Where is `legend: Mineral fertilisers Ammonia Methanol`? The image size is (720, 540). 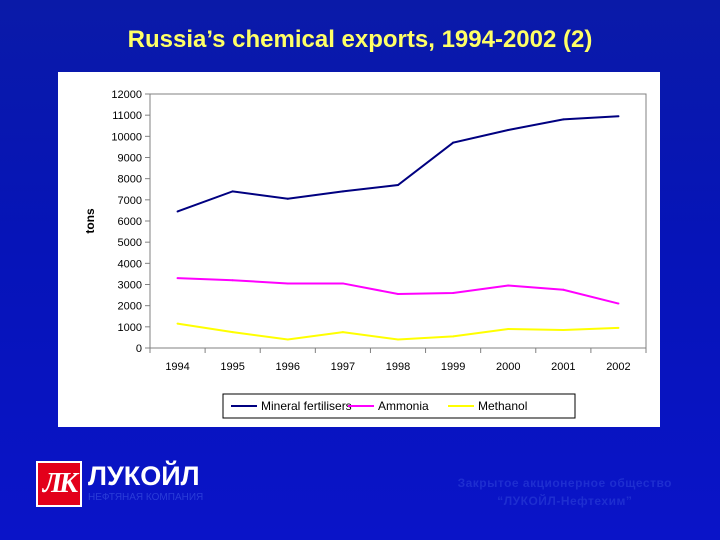
legend: Mineral fertilisers Ammonia Methanol is located at coordinates (379, 406).